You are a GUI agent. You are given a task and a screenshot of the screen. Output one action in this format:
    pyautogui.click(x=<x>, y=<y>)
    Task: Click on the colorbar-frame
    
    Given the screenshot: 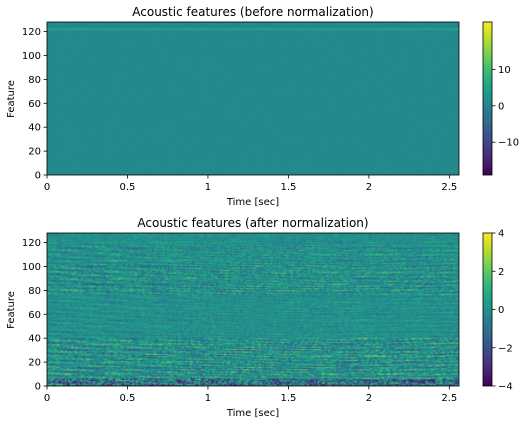 What is the action you would take?
    pyautogui.click(x=487, y=98)
    